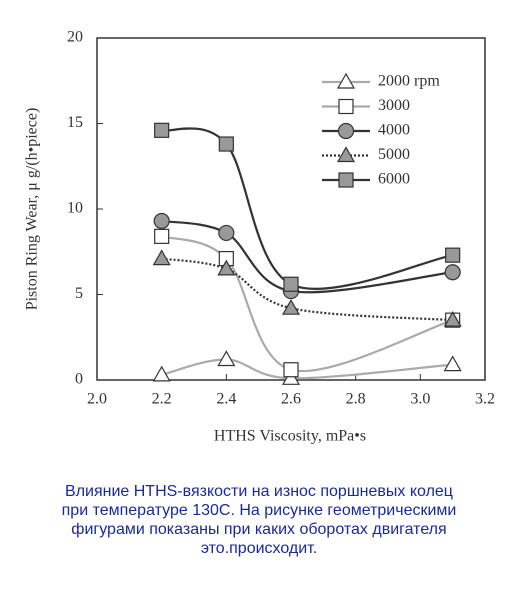  I want to click on legend-label: 3000, so click(394, 105).